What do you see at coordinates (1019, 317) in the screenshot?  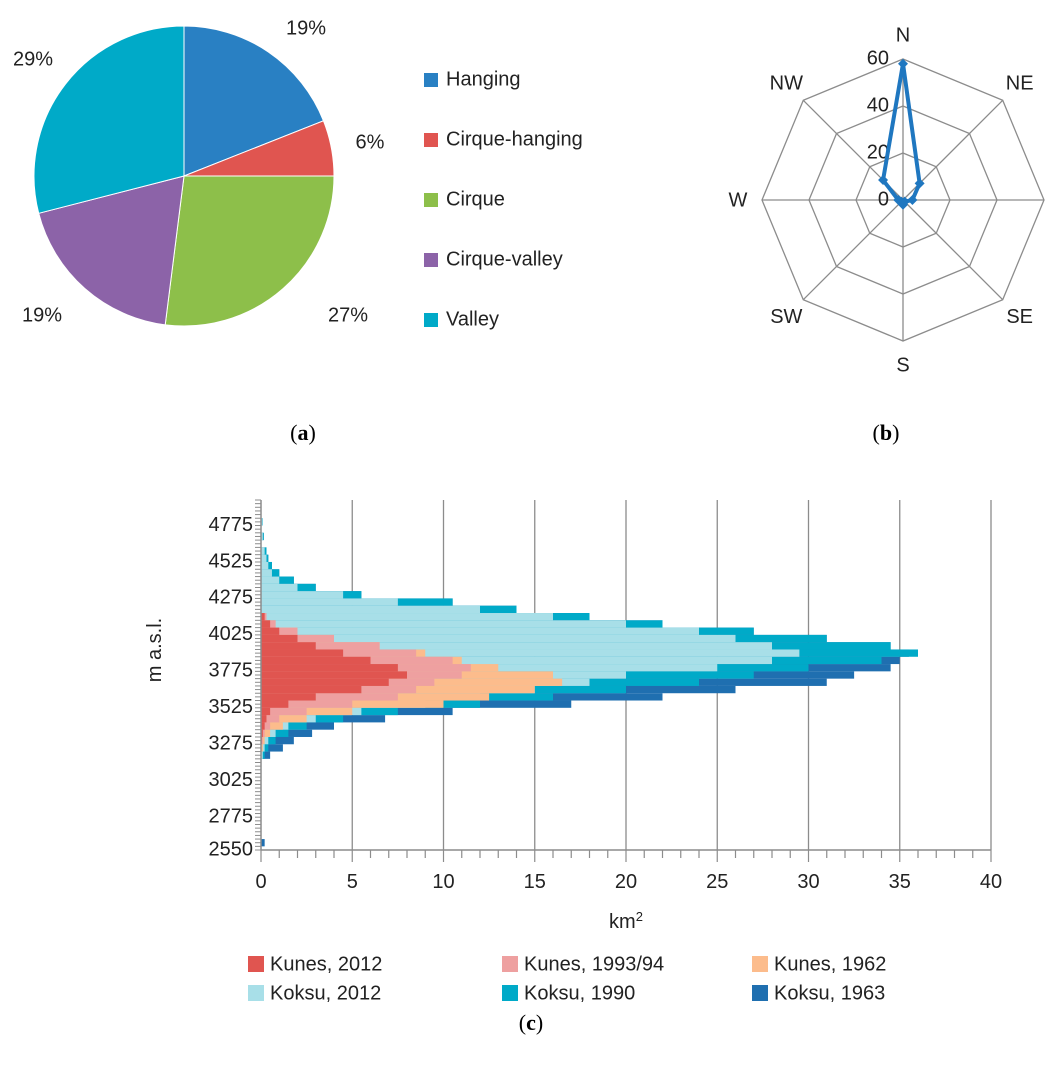 I see `radar-category-label: SE` at bounding box center [1019, 317].